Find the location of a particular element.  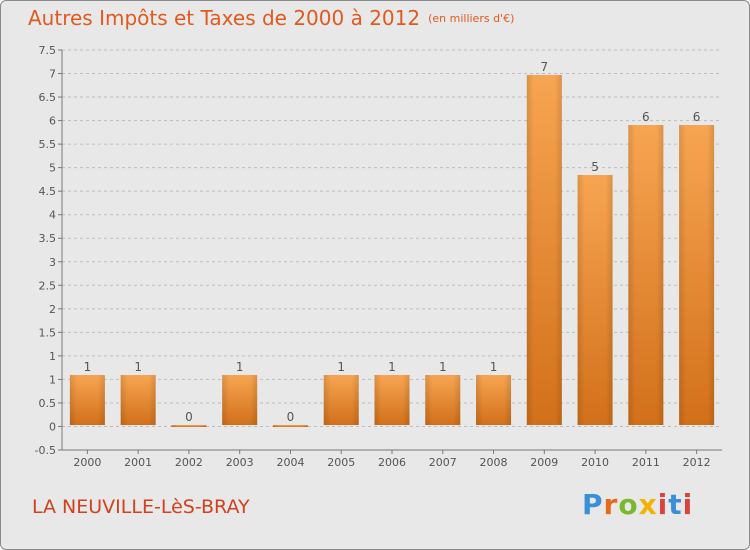

bar-data-label: 5 is located at coordinates (595, 167).